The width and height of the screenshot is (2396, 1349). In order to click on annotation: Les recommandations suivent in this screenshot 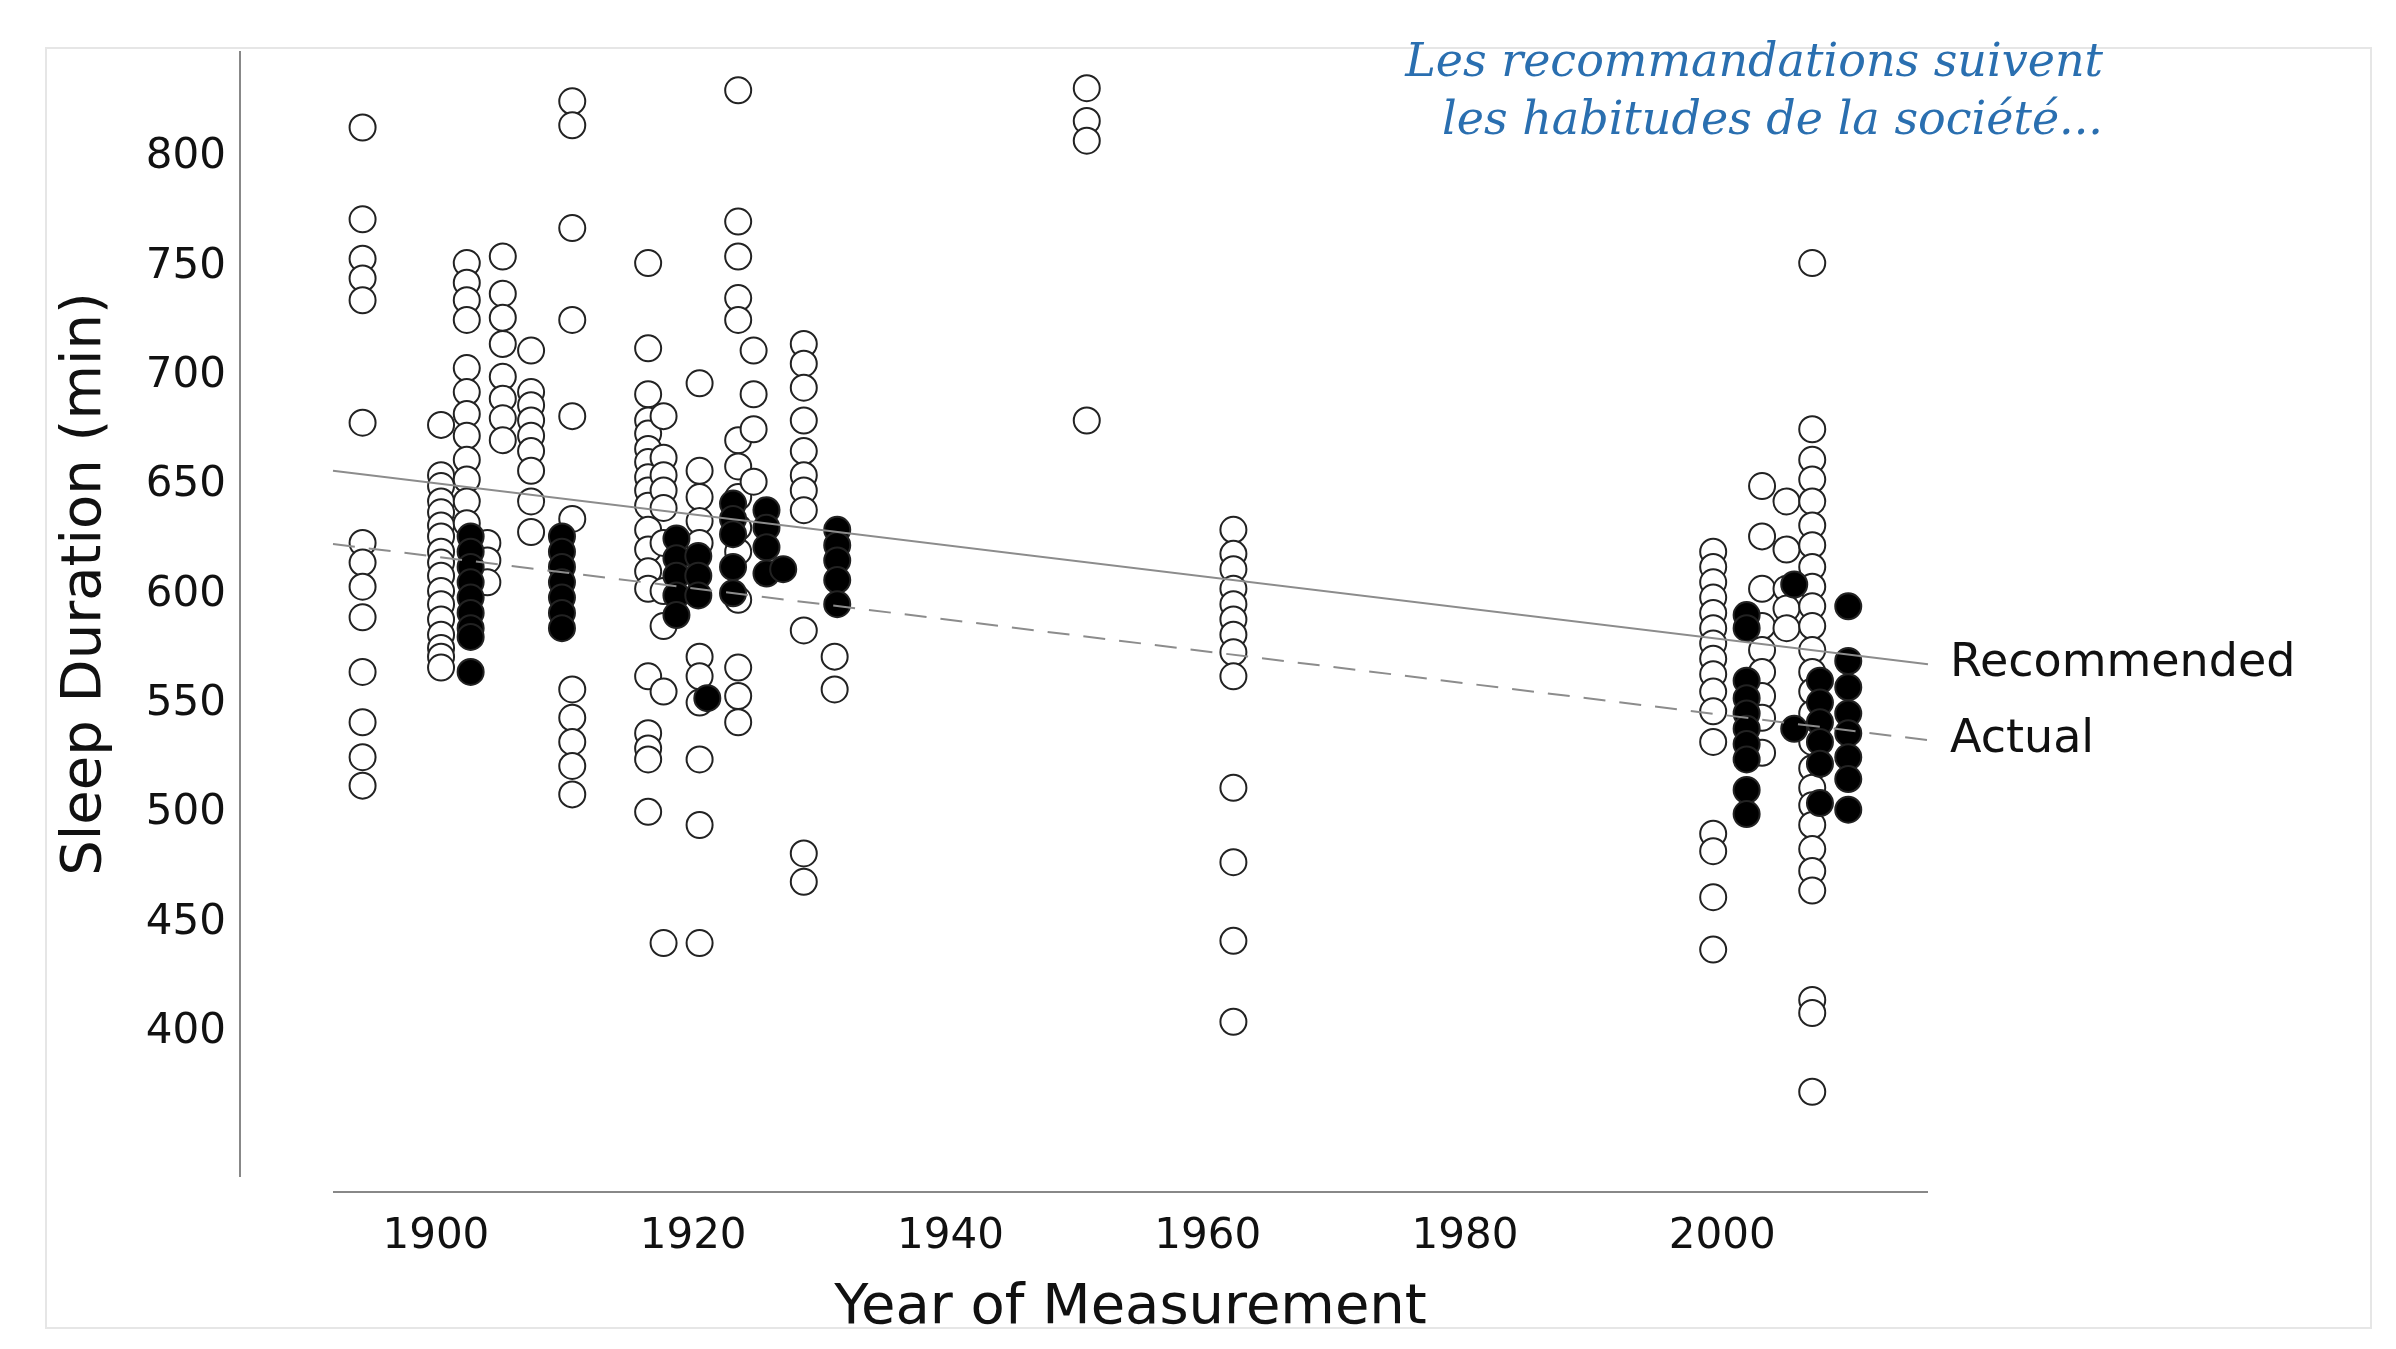, I will do `click(1754, 60)`.